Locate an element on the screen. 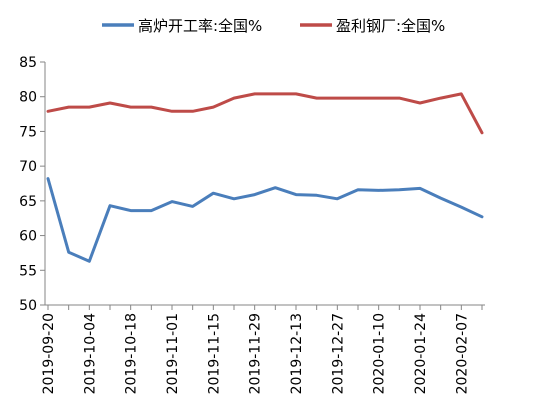 The width and height of the screenshot is (550, 416). x-tick-label: 2019-11-01 is located at coordinates (173, 353).